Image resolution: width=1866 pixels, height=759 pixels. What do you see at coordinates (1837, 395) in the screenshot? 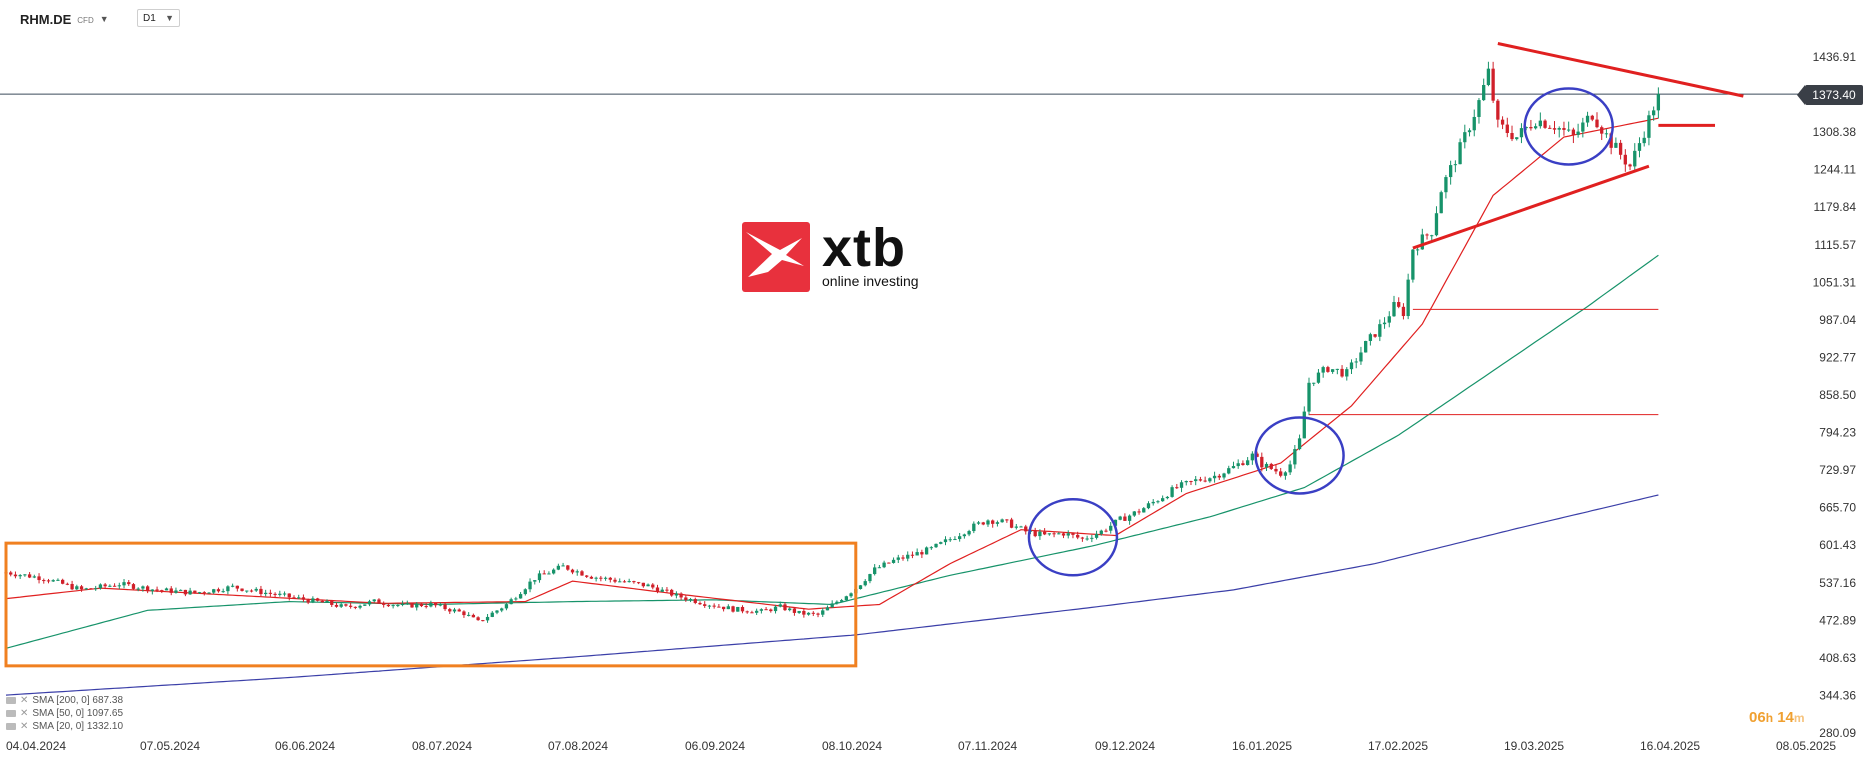
I see `y-tick-label: 858.50` at bounding box center [1837, 395].